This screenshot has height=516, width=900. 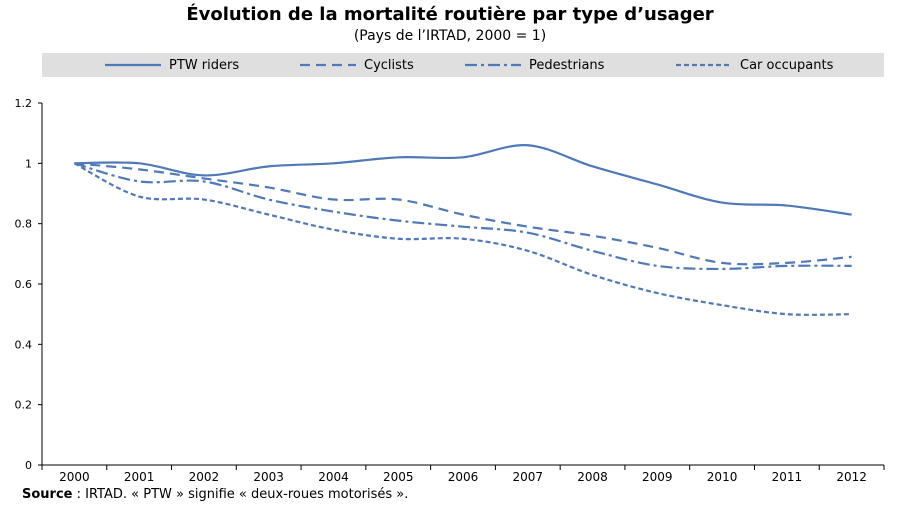 What do you see at coordinates (592, 477) in the screenshot?
I see `x-tick-label: 2008` at bounding box center [592, 477].